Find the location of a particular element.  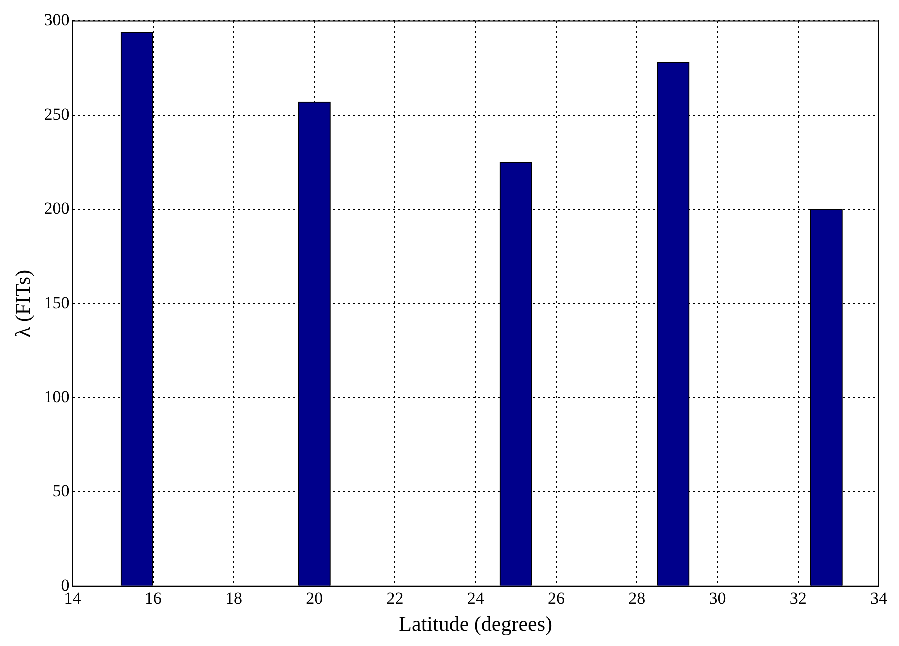

x-tick-label: 20 is located at coordinates (315, 598).